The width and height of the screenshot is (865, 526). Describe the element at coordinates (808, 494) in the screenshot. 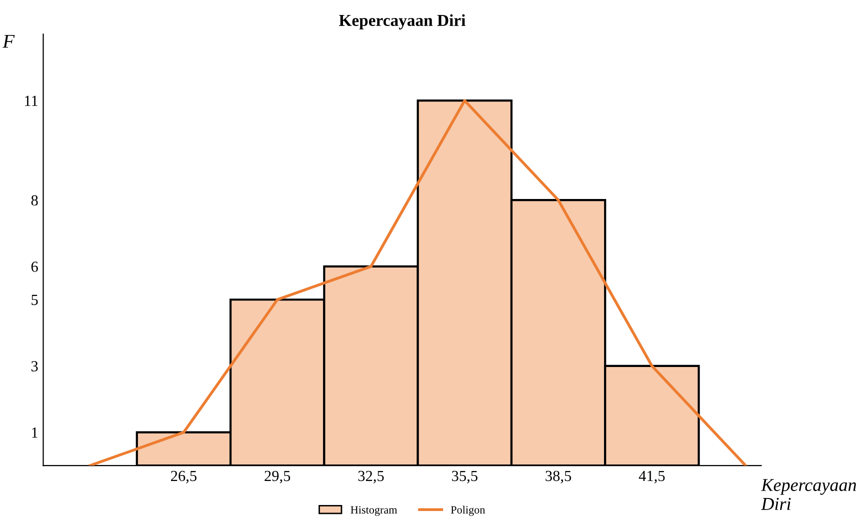

I see `x-axis-title: Kepercayaan Diri` at that location.